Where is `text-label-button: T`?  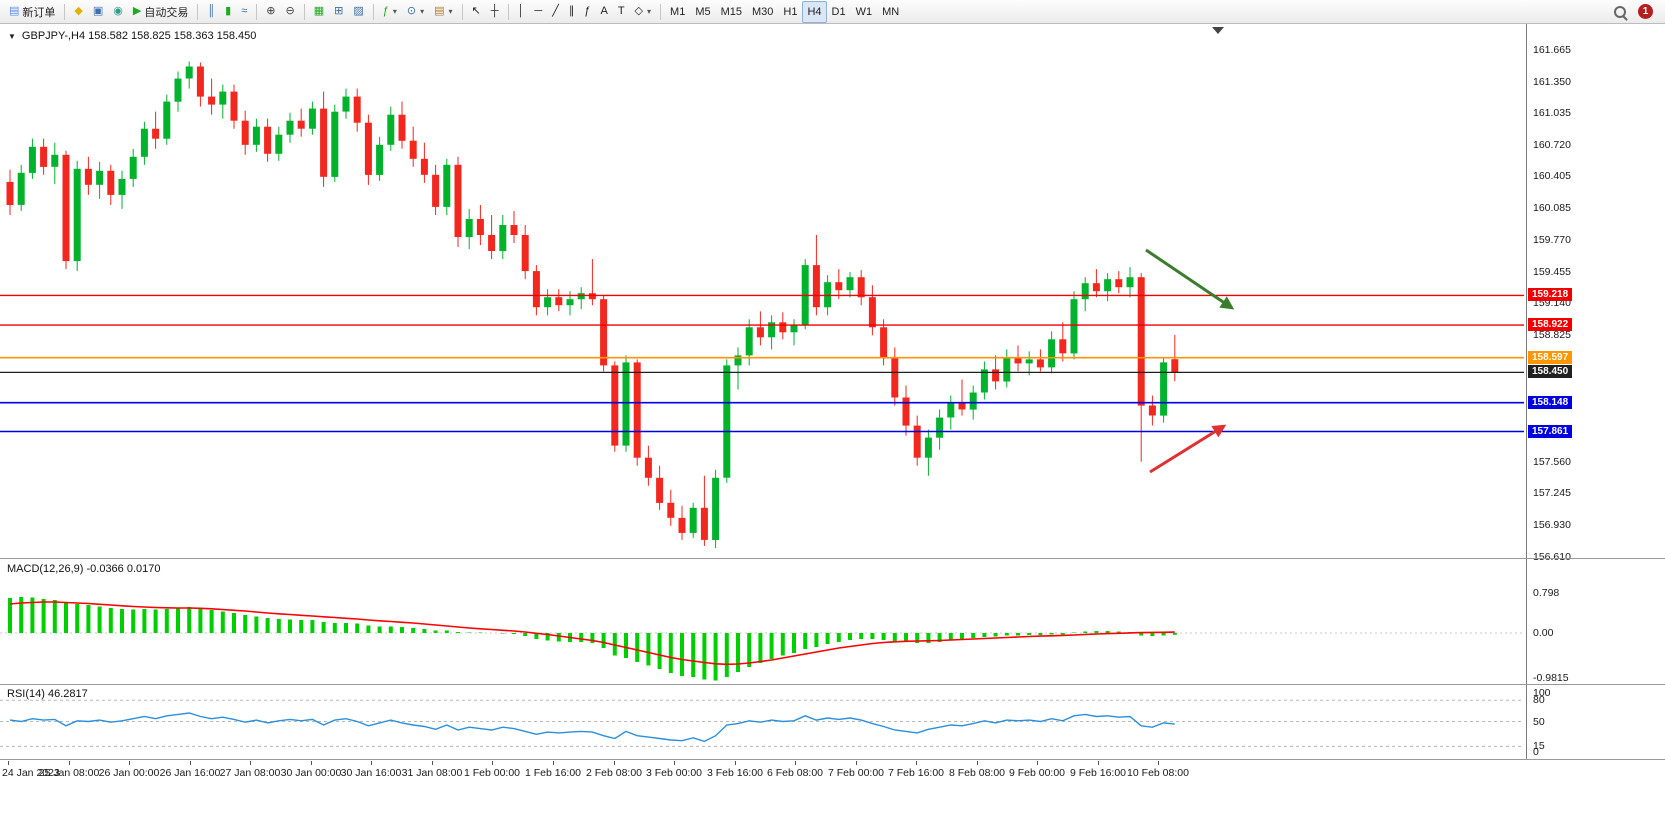
text-label-button: T is located at coordinates (621, 12).